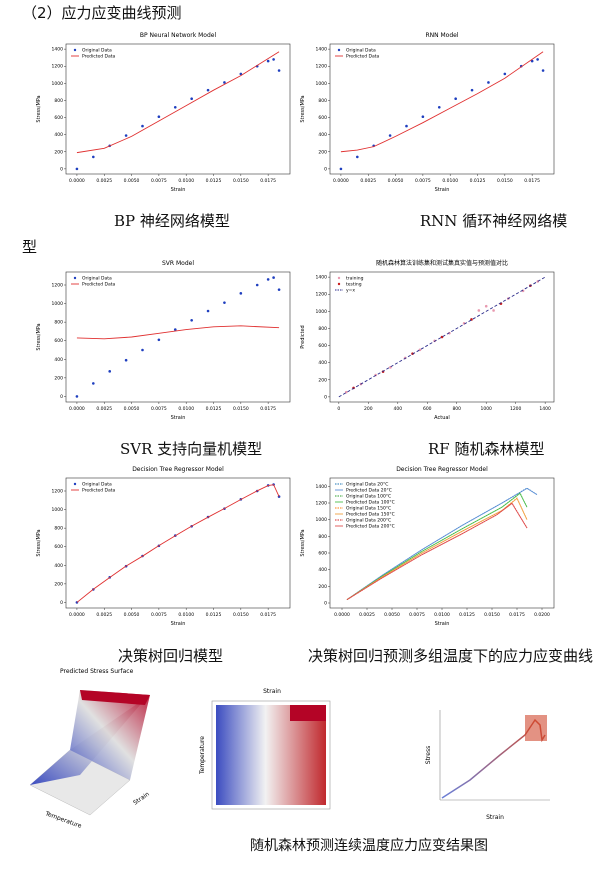  I want to click on x-tick-label: 1000, so click(486, 409).